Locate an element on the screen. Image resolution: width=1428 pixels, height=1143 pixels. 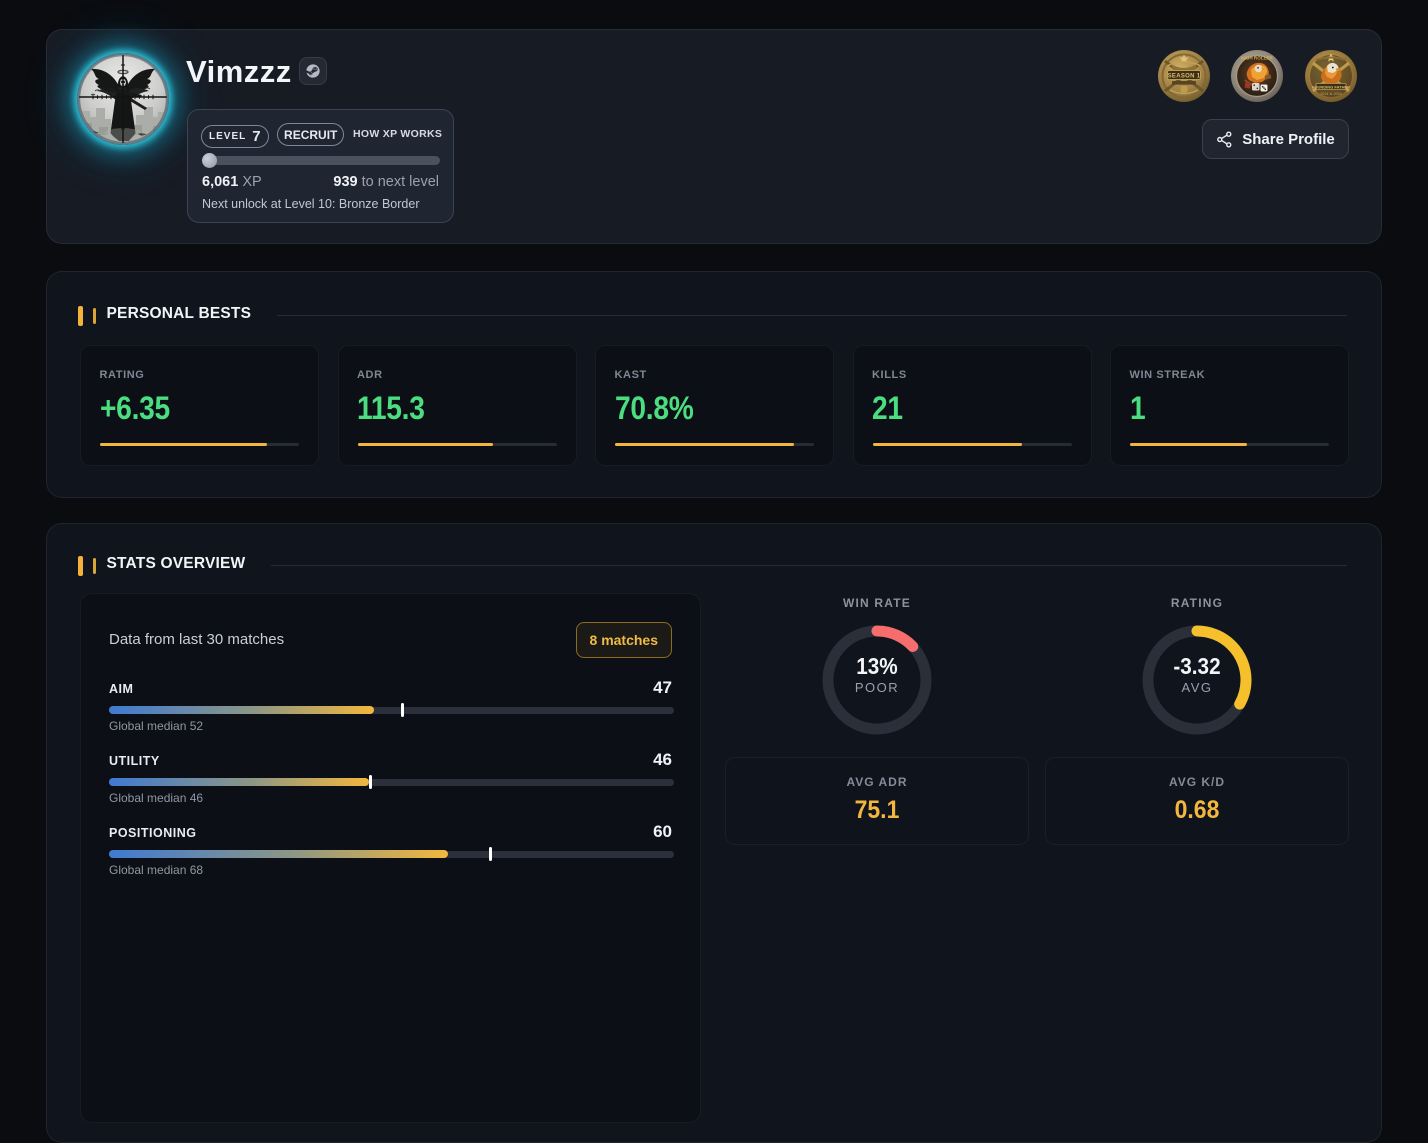
svg-text: 2014 ★ 2024 is located at coordinates (1330, 94).